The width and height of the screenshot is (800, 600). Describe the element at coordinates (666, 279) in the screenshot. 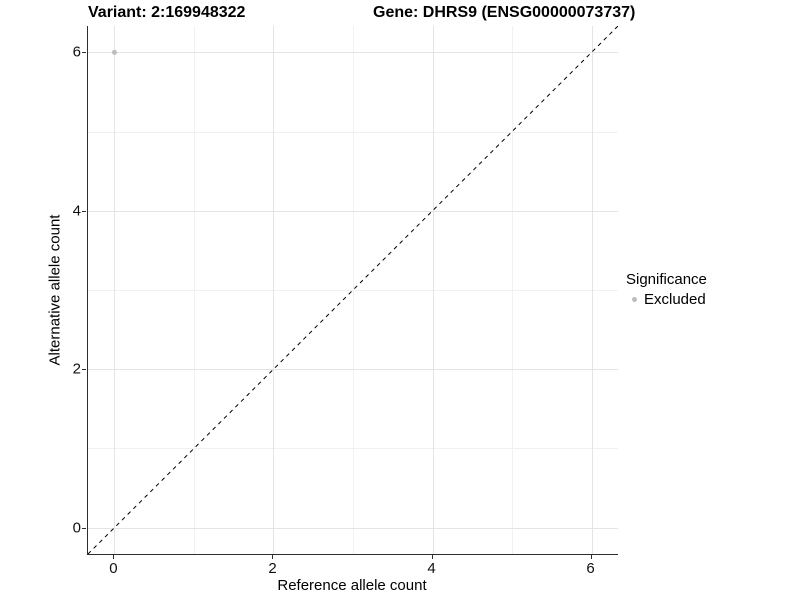

I see `legend-title: Significance` at that location.